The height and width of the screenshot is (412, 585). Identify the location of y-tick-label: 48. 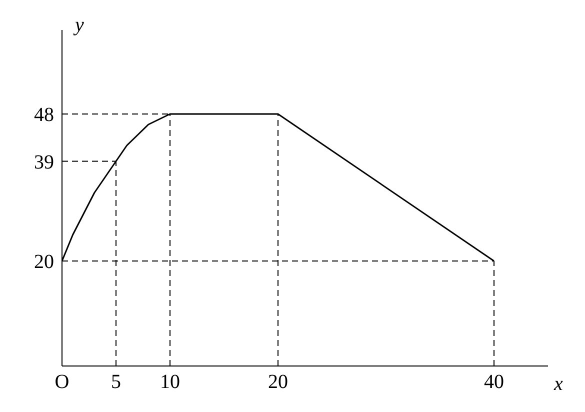
(44, 115).